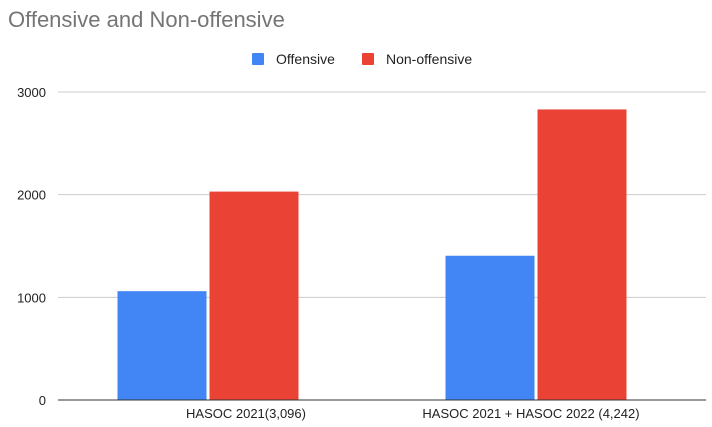  What do you see at coordinates (530, 413) in the screenshot?
I see `category-label-hasoc-2021-2022: HASOC 2021 + HASOC 2022 (4,242)` at bounding box center [530, 413].